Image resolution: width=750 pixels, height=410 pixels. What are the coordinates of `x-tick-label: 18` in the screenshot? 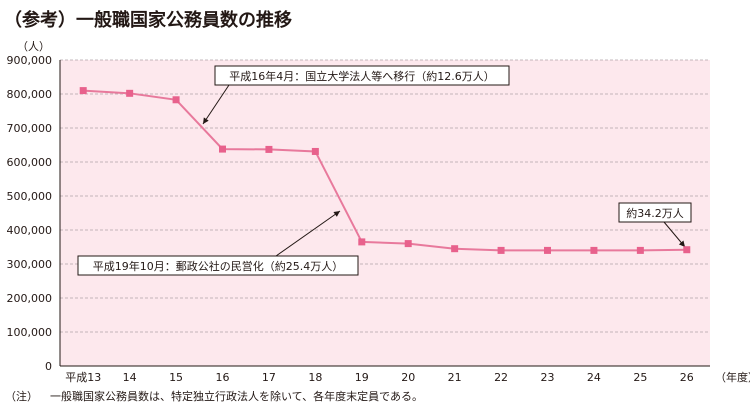 It's located at (315, 377).